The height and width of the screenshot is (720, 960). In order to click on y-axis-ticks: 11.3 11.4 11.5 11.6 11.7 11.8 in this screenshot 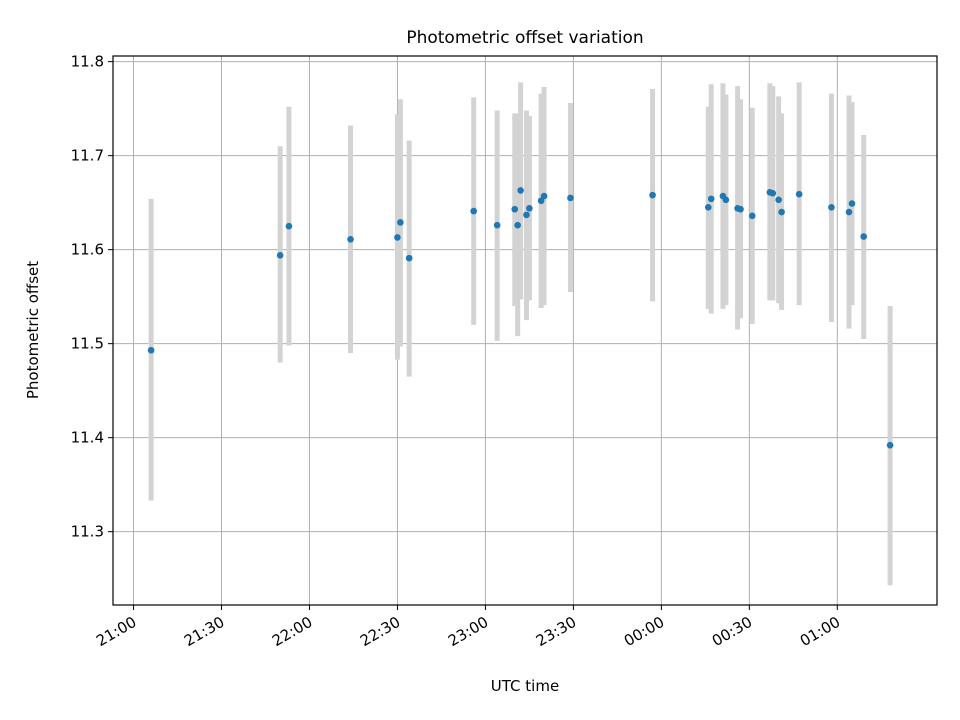, I will do `click(92, 297)`.